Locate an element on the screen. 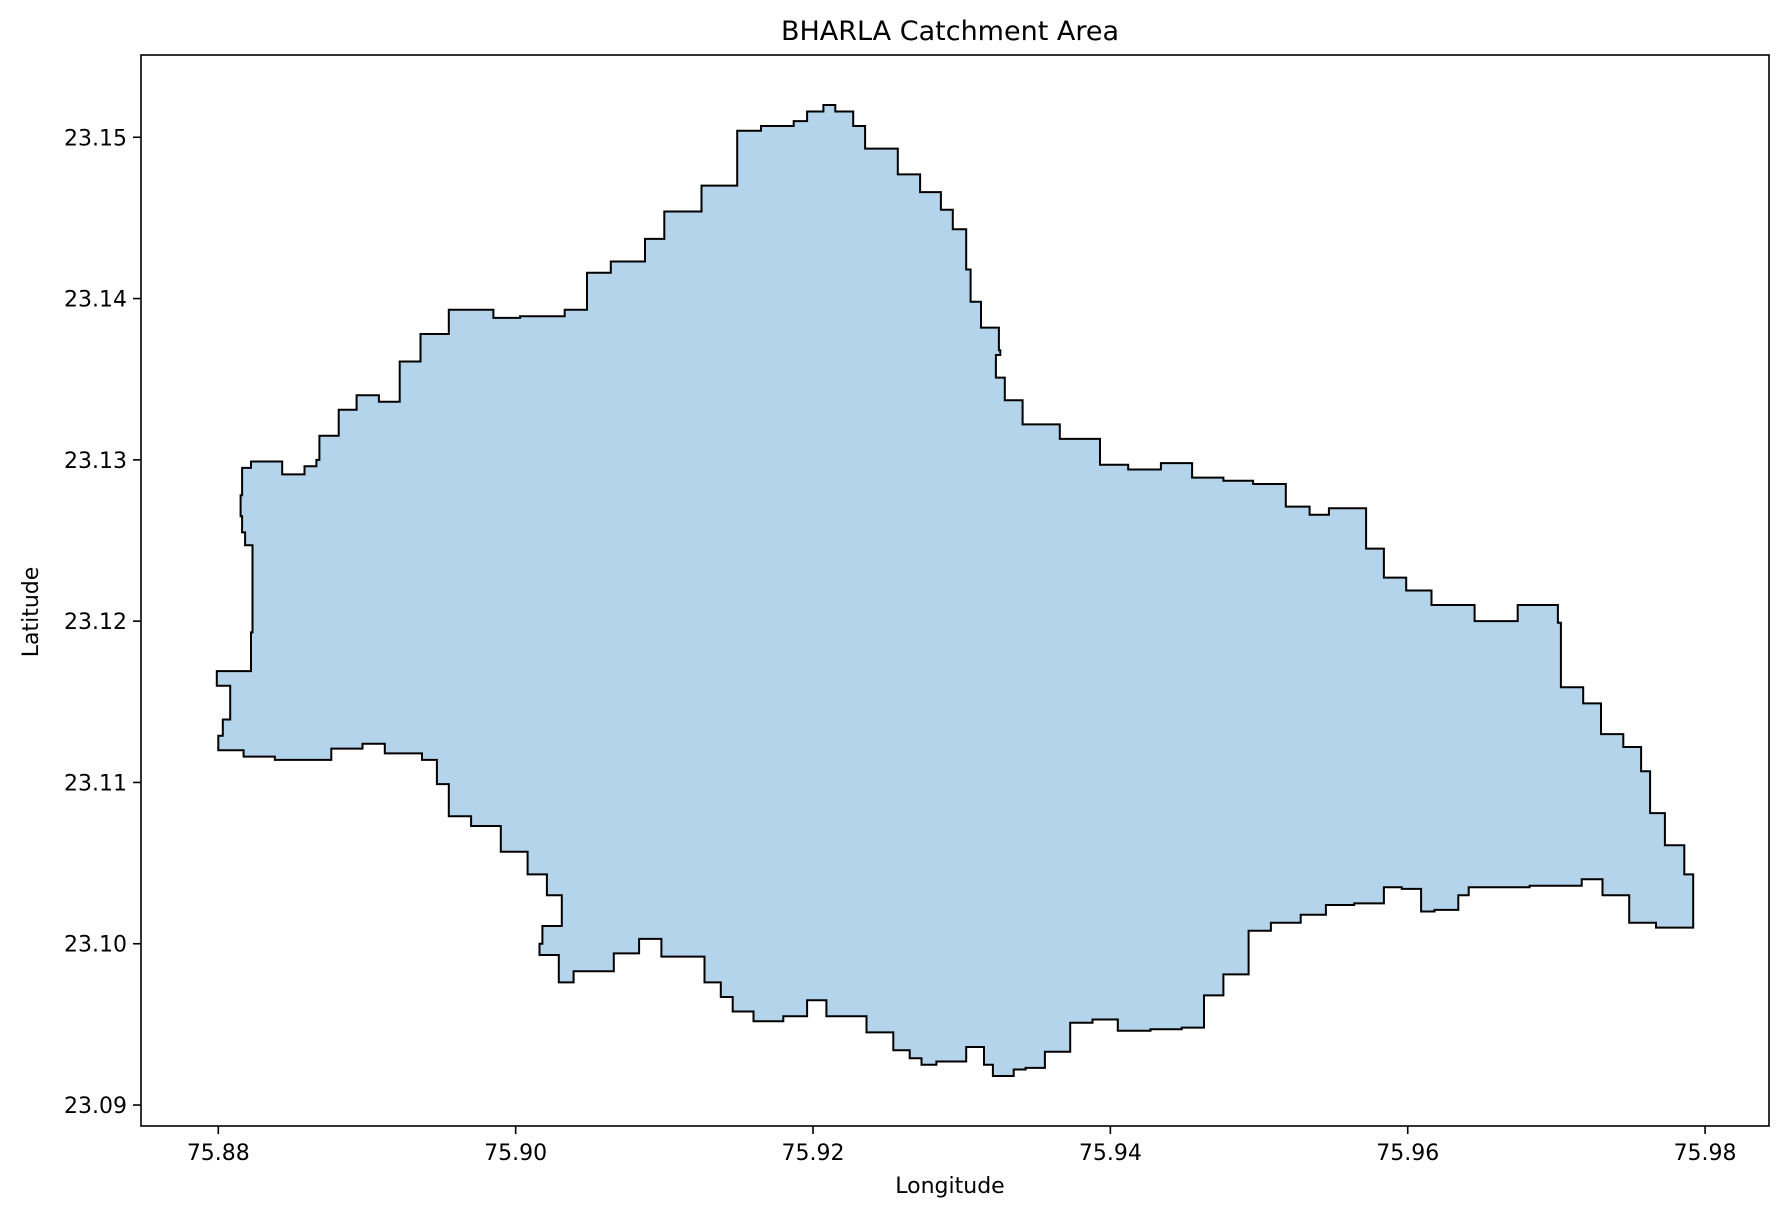 The width and height of the screenshot is (1781, 1219). x-tick-label: 75.90 is located at coordinates (515, 1153).